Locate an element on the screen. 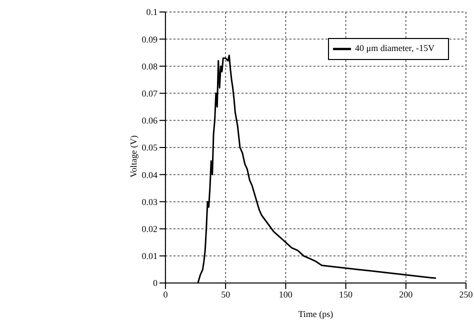 Image resolution: width=474 pixels, height=329 pixels. y-tick-label: 0.06 is located at coordinates (150, 121).